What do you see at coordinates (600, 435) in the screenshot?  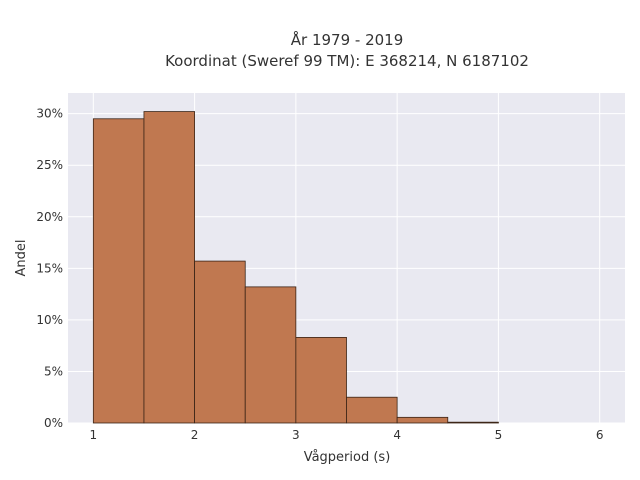 I see `x-tick-label: 6` at bounding box center [600, 435].